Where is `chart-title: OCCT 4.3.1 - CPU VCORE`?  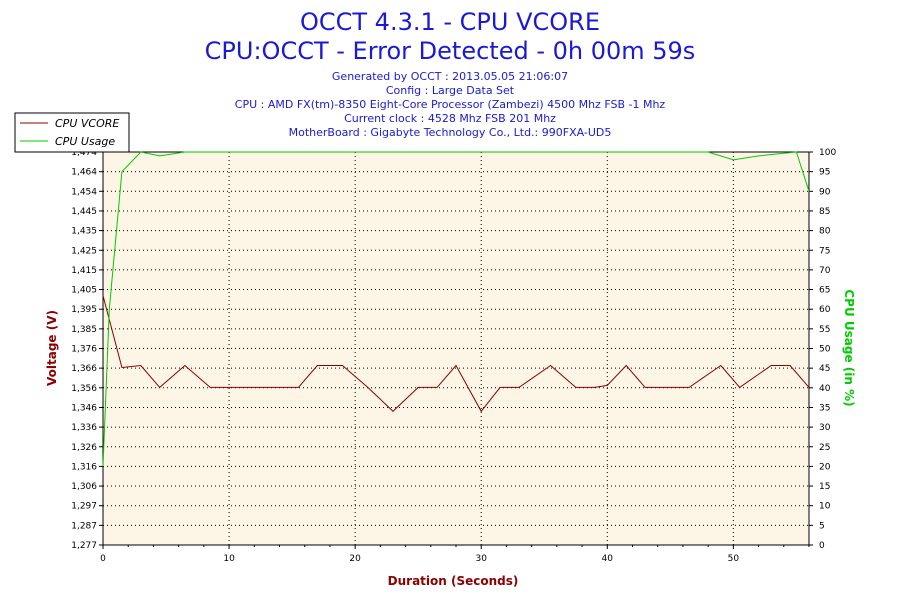
chart-title: OCCT 4.3.1 - CPU VCORE is located at coordinates (450, 22).